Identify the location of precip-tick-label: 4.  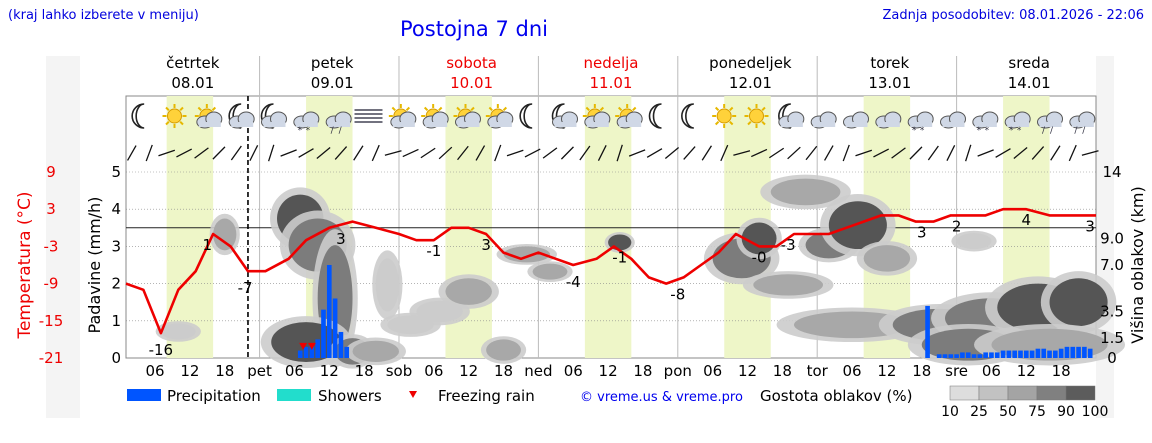
(116, 209).